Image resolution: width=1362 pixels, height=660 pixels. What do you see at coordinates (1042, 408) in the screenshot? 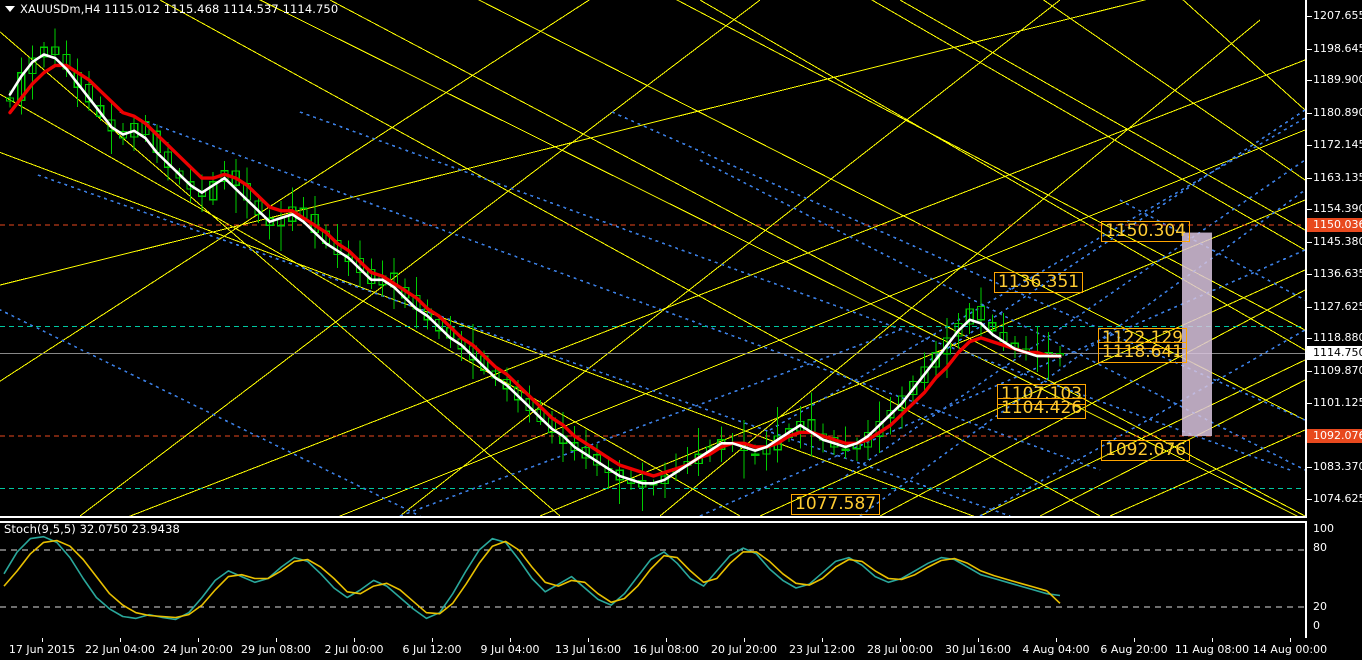
I see `level-1104: 1104.426` at bounding box center [1042, 408].